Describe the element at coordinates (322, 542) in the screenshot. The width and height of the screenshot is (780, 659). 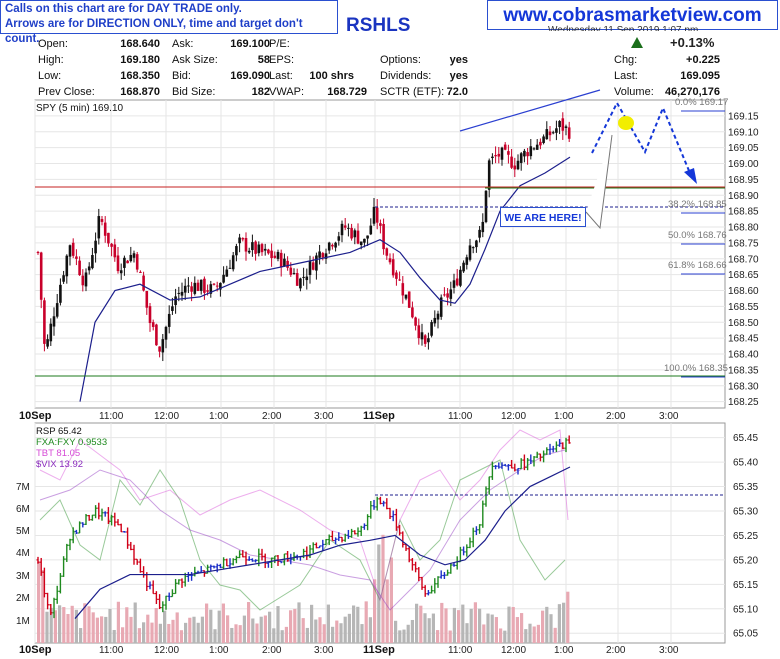
I see `rsp-moving-average` at that location.